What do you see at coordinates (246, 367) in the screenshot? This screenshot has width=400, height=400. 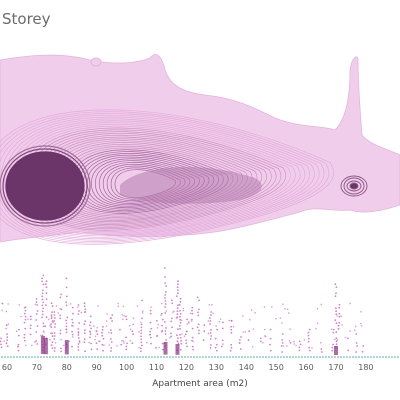 I see `x-tick-label: 140` at bounding box center [246, 367].